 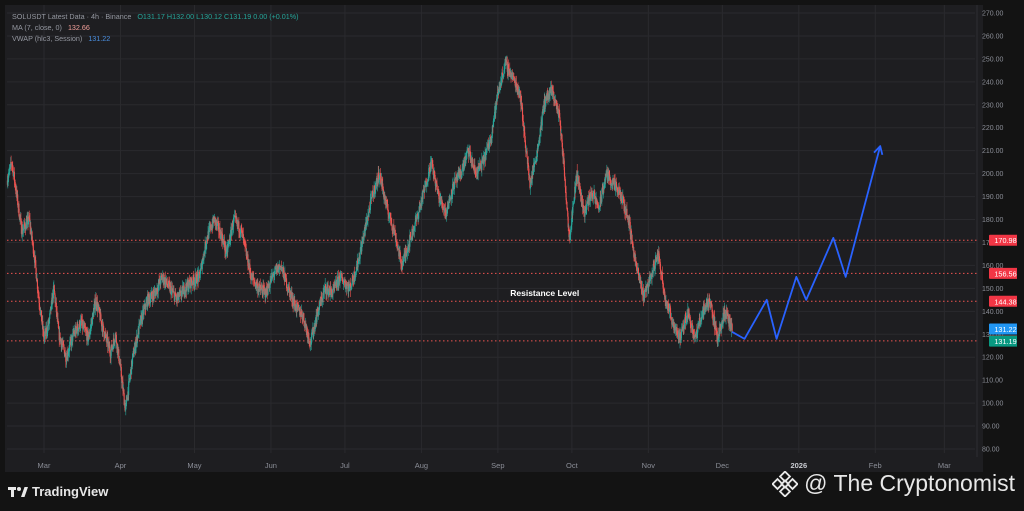 I want to click on y-tick-label: 240.00, so click(x=993, y=82).